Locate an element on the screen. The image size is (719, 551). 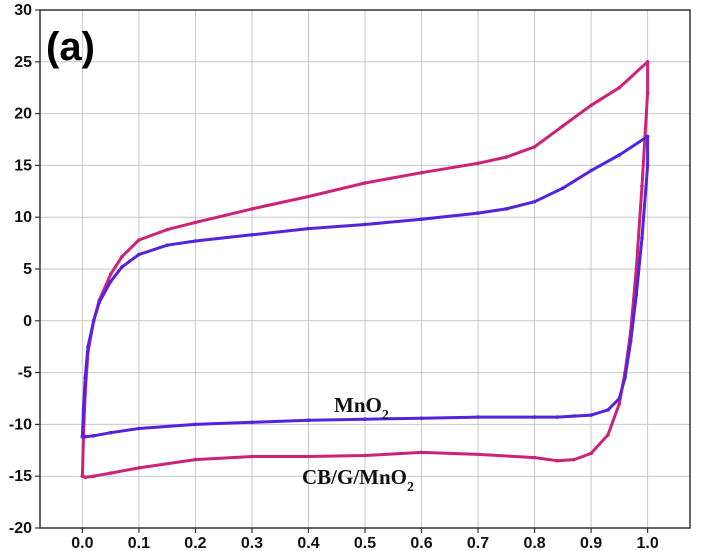
y-tick-label-6: 10 is located at coordinates (23, 217).